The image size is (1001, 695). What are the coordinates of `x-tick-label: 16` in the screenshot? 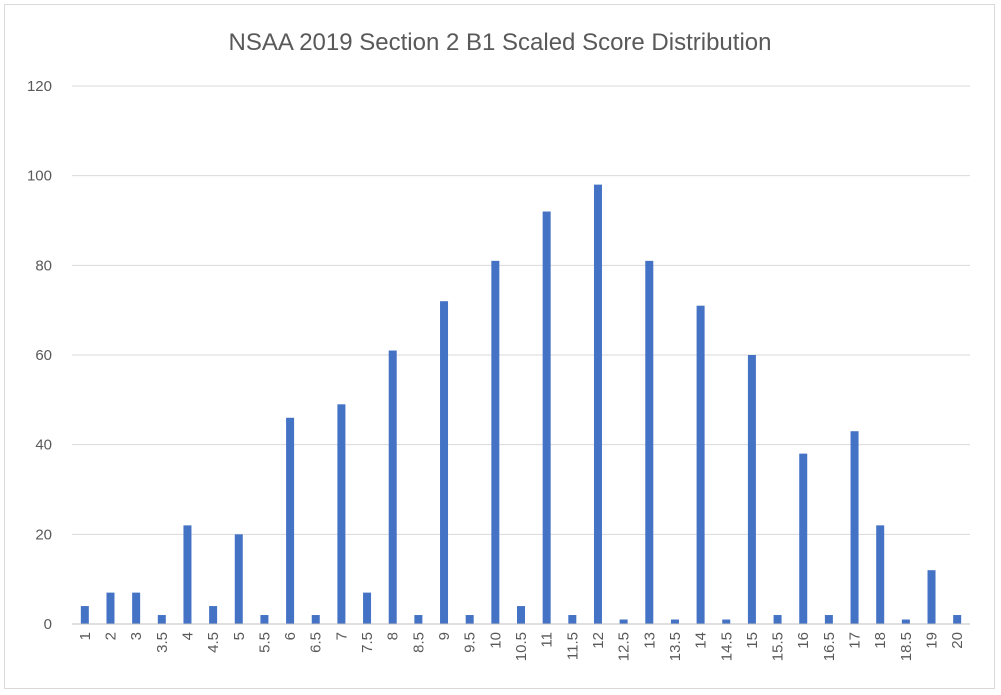 It's located at (803, 640).